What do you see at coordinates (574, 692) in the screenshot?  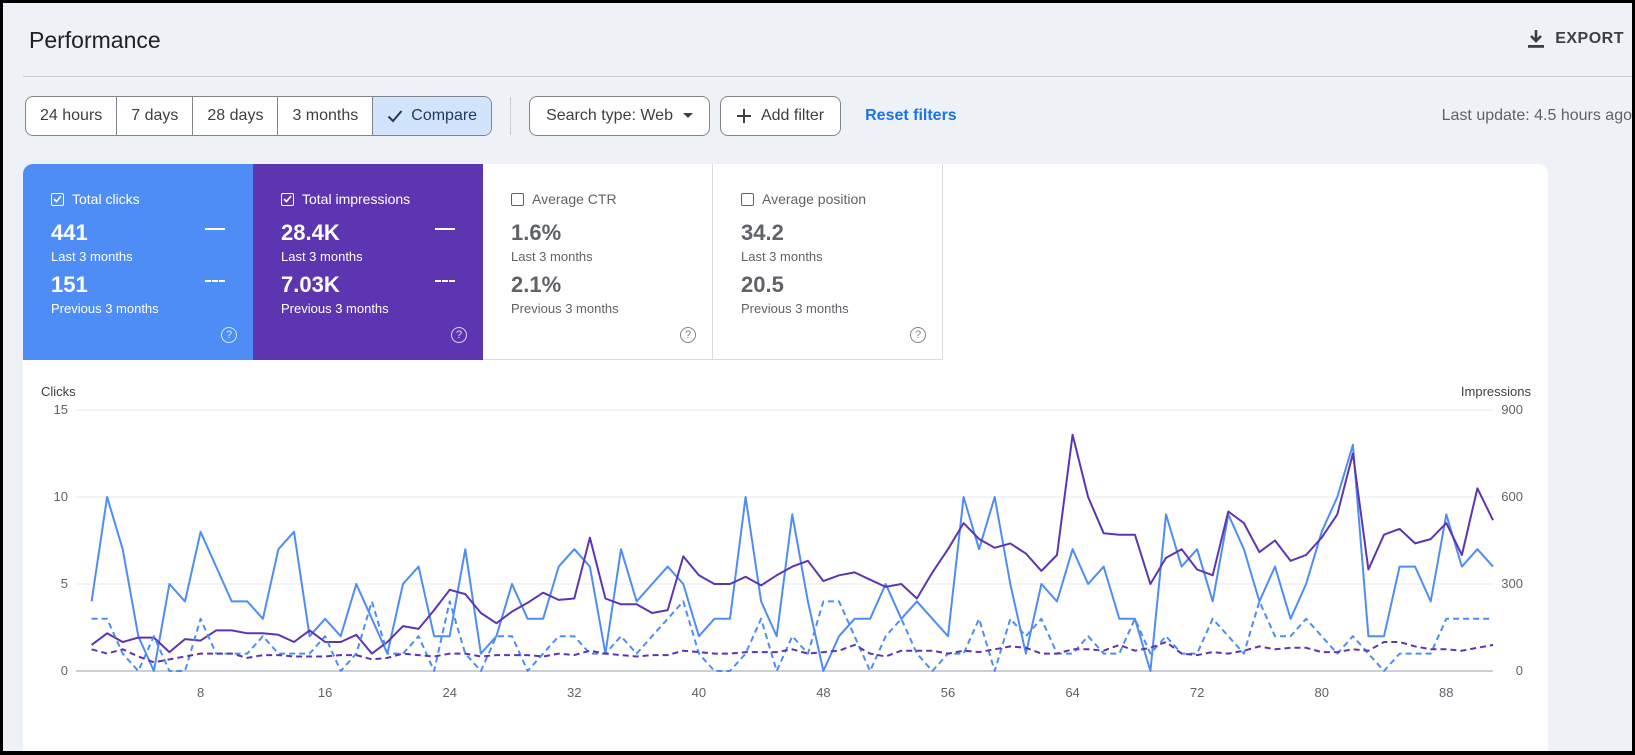 I see `x-tick-label: 32` at bounding box center [574, 692].